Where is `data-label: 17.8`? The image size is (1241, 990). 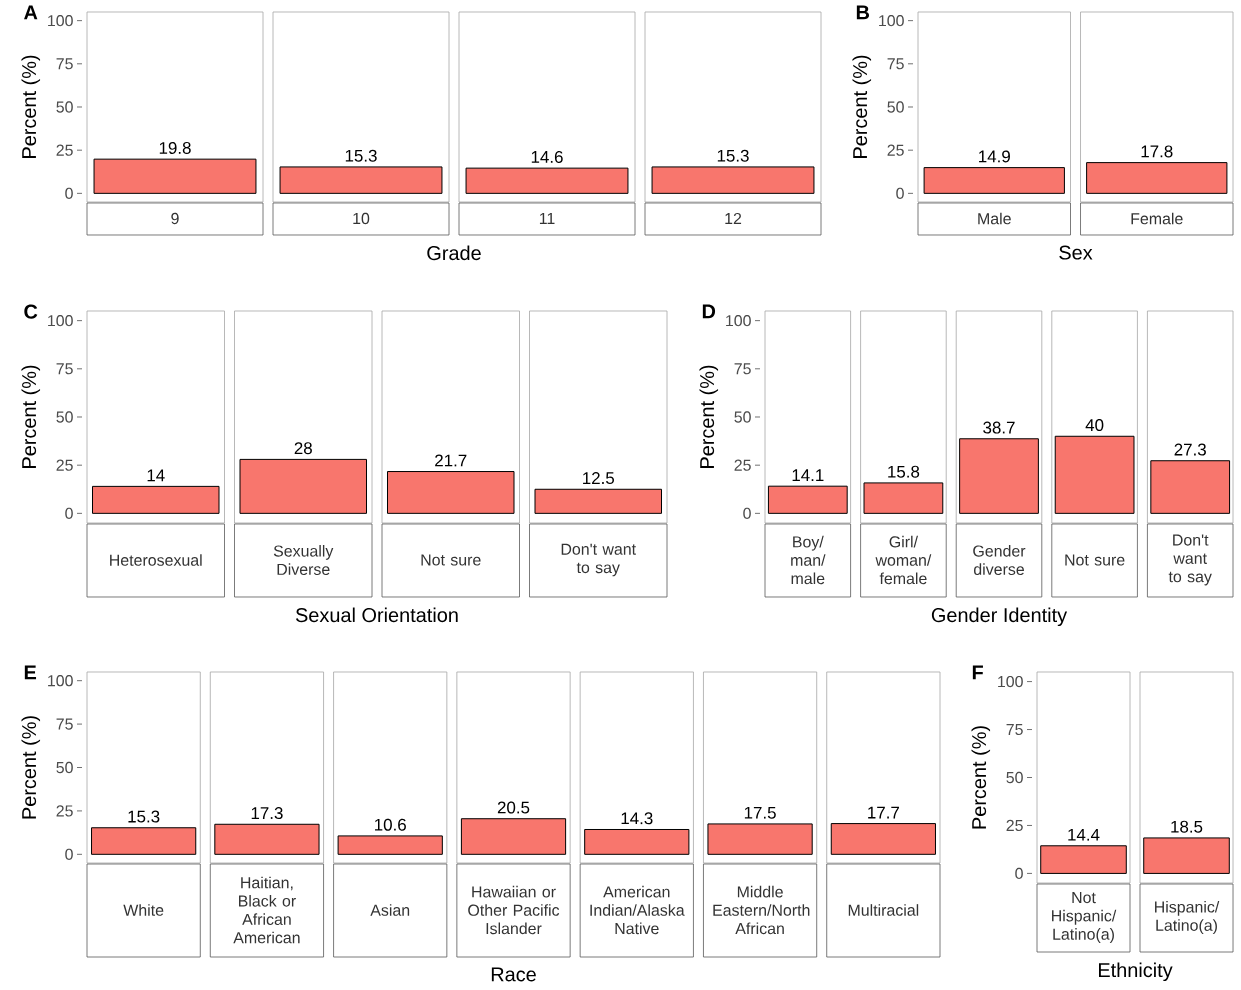
data-label: 17.8 is located at coordinates (1157, 151).